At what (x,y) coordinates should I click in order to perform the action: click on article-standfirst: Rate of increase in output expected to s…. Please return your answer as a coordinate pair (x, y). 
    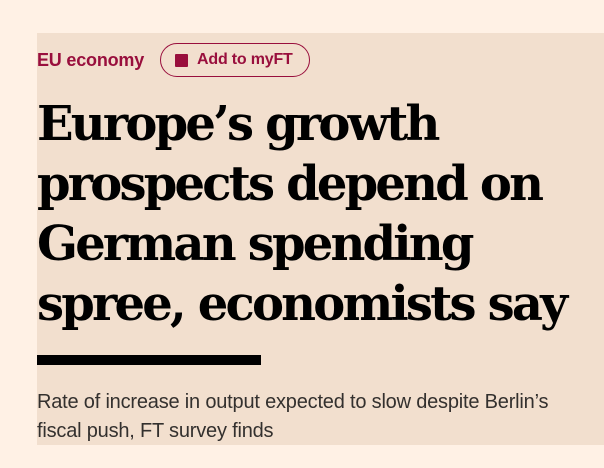
    Looking at the image, I should click on (293, 416).